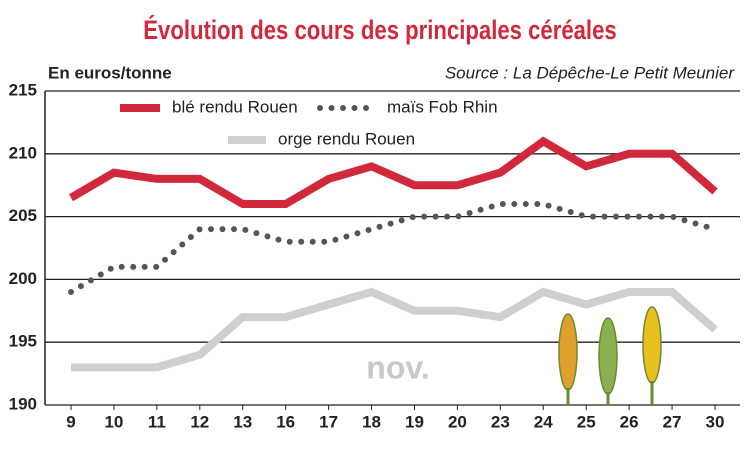 The height and width of the screenshot is (463, 747). Describe the element at coordinates (586, 421) in the screenshot. I see `x-tick-label: 25` at that location.